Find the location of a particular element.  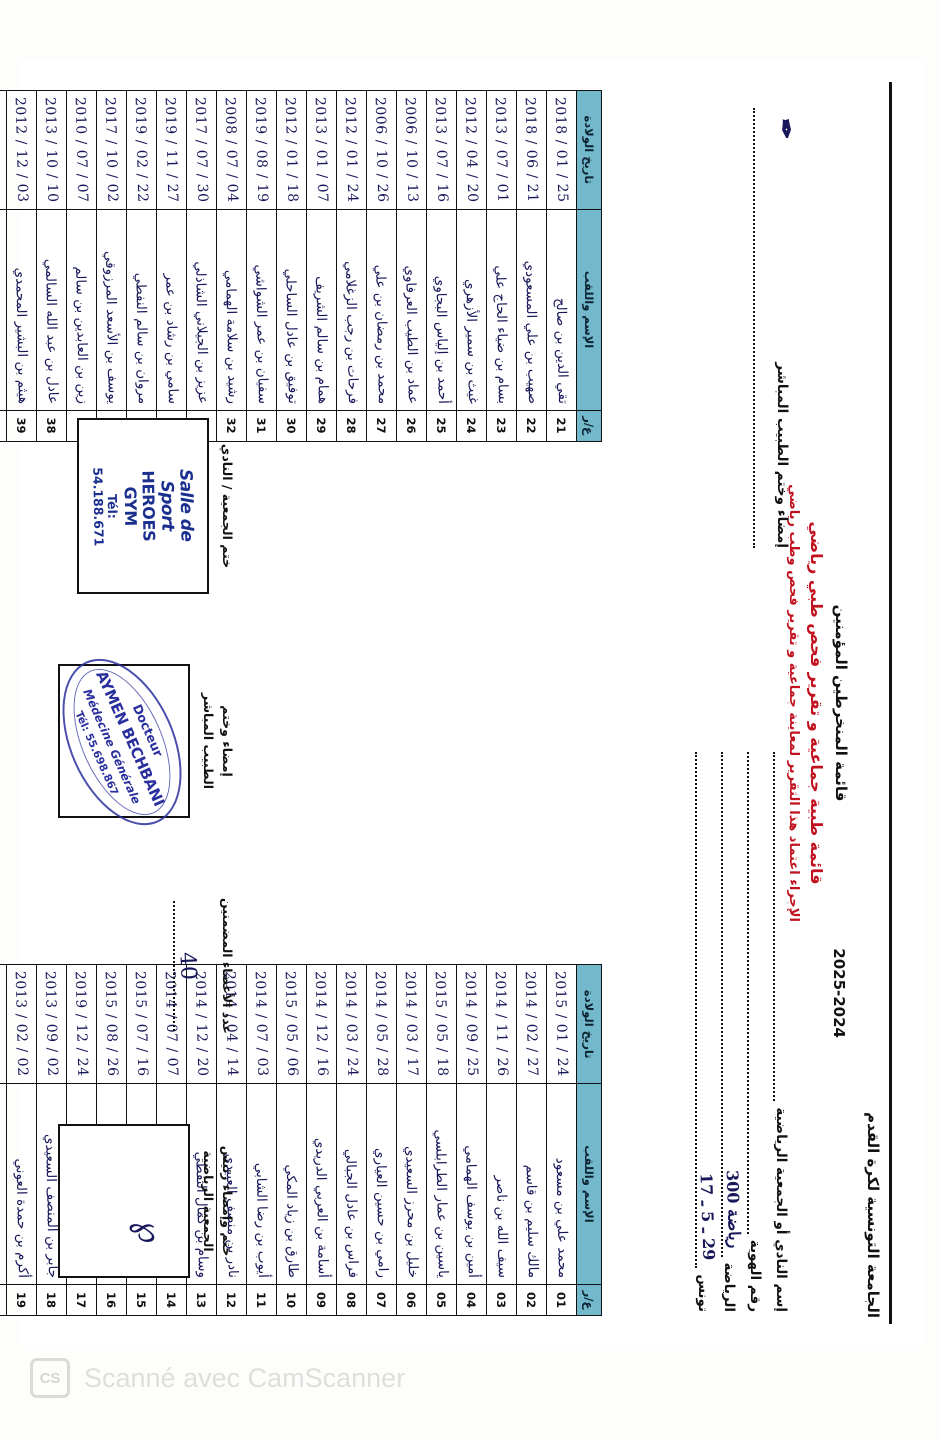

cell-name-ink: أسامة بن العربي الدريدي is located at coordinates (322, 1207).